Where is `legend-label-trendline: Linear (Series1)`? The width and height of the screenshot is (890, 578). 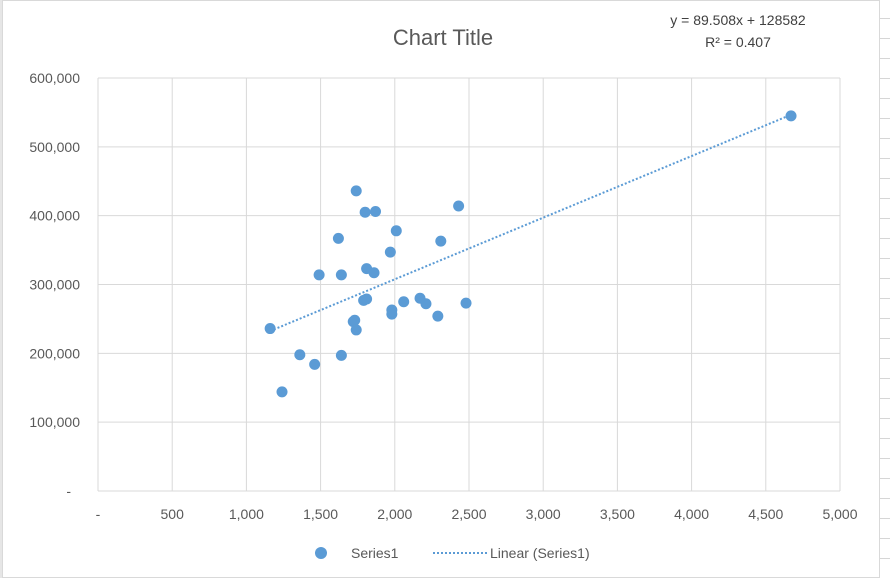 legend-label-trendline: Linear (Series1) is located at coordinates (540, 553).